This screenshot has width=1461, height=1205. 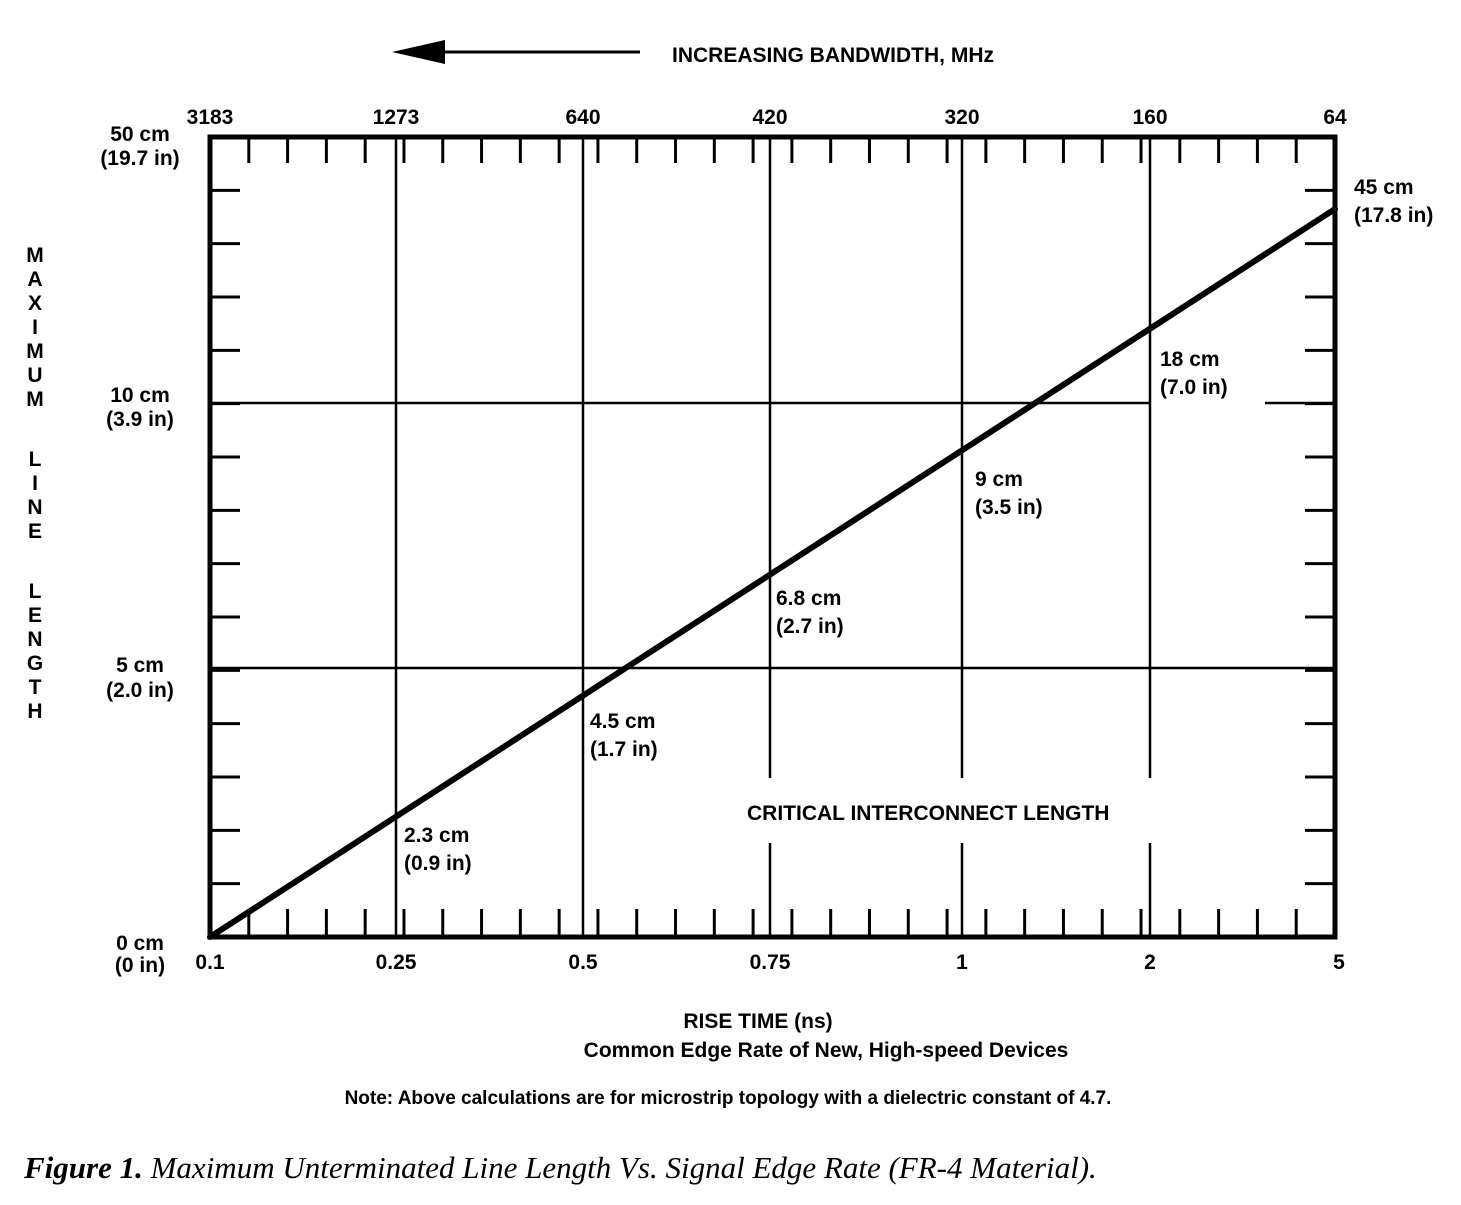 I want to click on top-tick-label: 420, so click(x=769, y=117).